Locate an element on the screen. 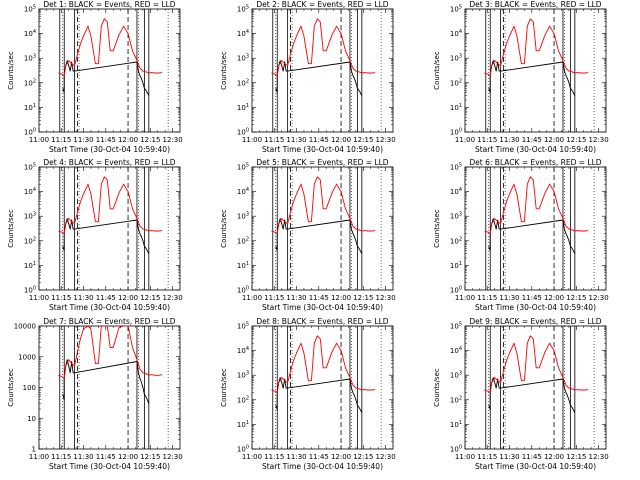 The width and height of the screenshot is (640, 480). panel-title: Det 8: BLACK = Events, RED = LLD is located at coordinates (322, 321).